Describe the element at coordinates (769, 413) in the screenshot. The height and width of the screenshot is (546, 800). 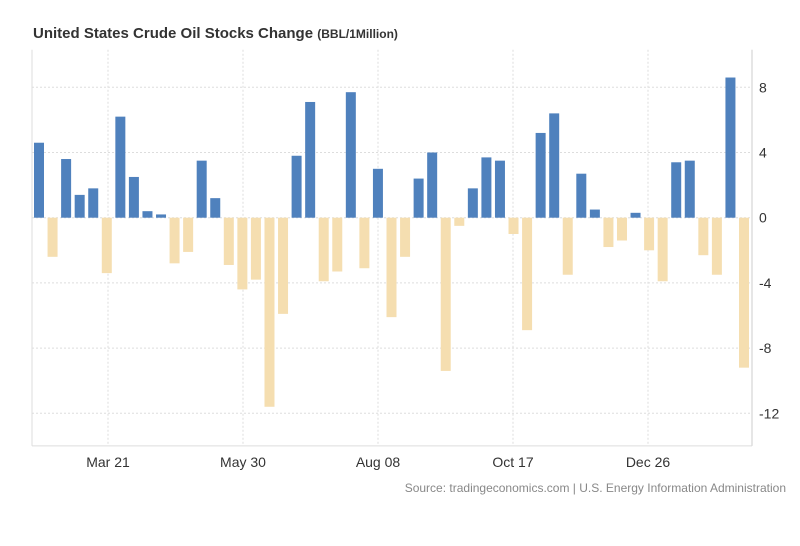
I see `y-tick-label: -12` at that location.